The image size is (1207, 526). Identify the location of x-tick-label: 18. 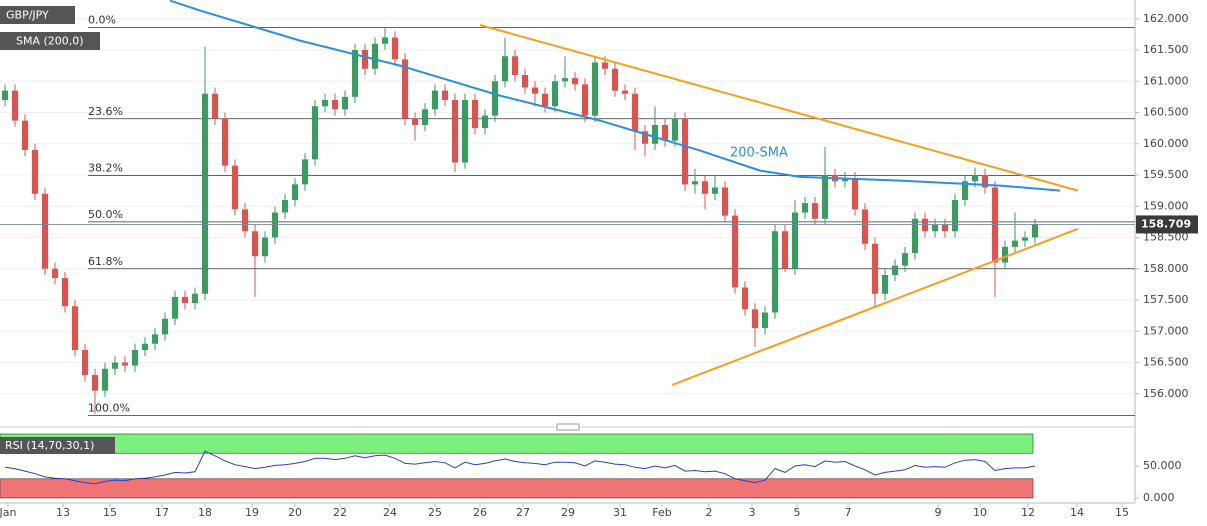
(205, 512).